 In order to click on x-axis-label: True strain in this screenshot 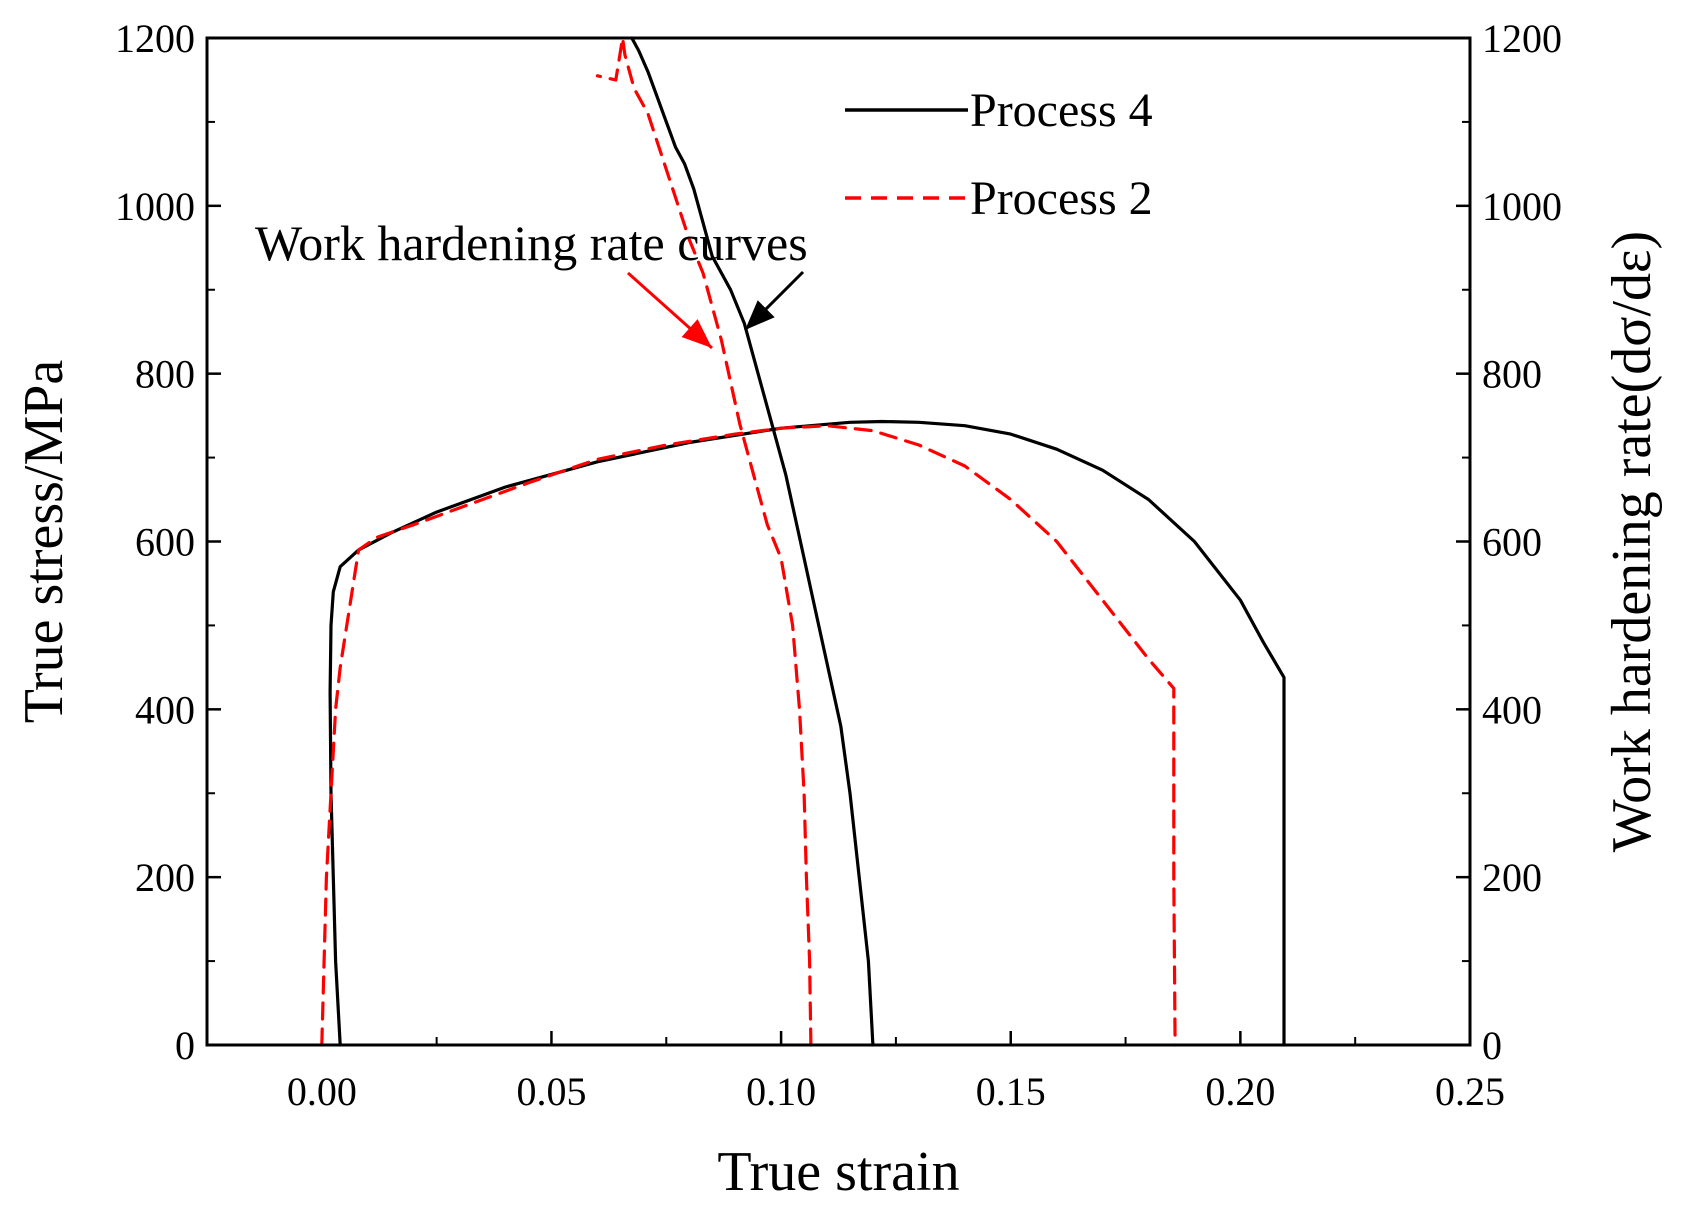, I will do `click(838, 1172)`.